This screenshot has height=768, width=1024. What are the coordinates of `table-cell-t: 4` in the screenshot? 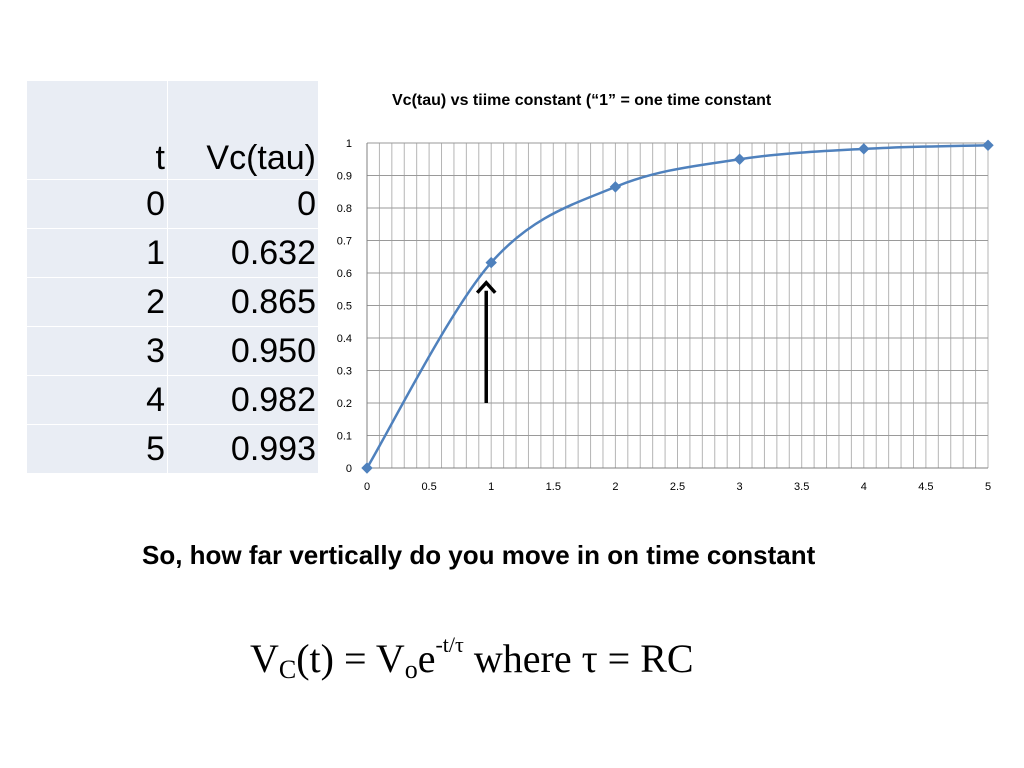 It's located at (97, 400).